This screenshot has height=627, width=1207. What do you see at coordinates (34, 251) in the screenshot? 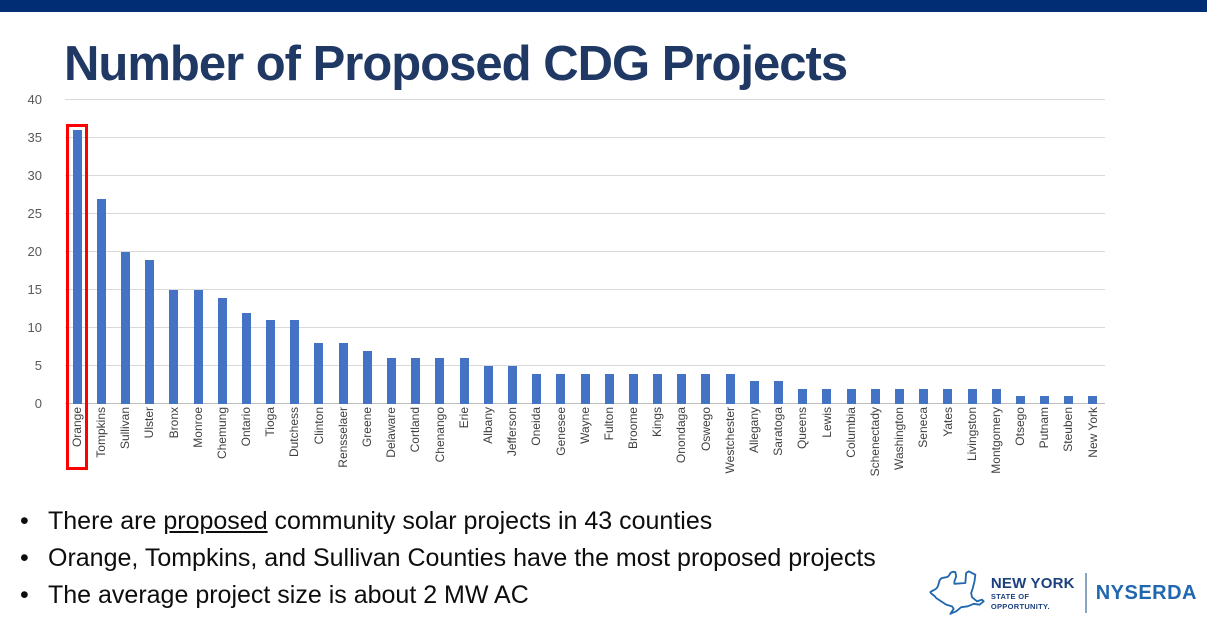
I see `y-tick-label: 20` at bounding box center [34, 251].